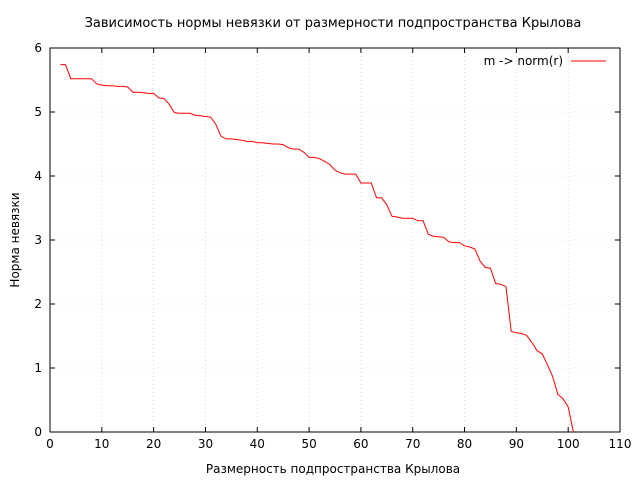 The height and width of the screenshot is (480, 640). What do you see at coordinates (308, 444) in the screenshot?
I see `x-tick-label: 50` at bounding box center [308, 444].